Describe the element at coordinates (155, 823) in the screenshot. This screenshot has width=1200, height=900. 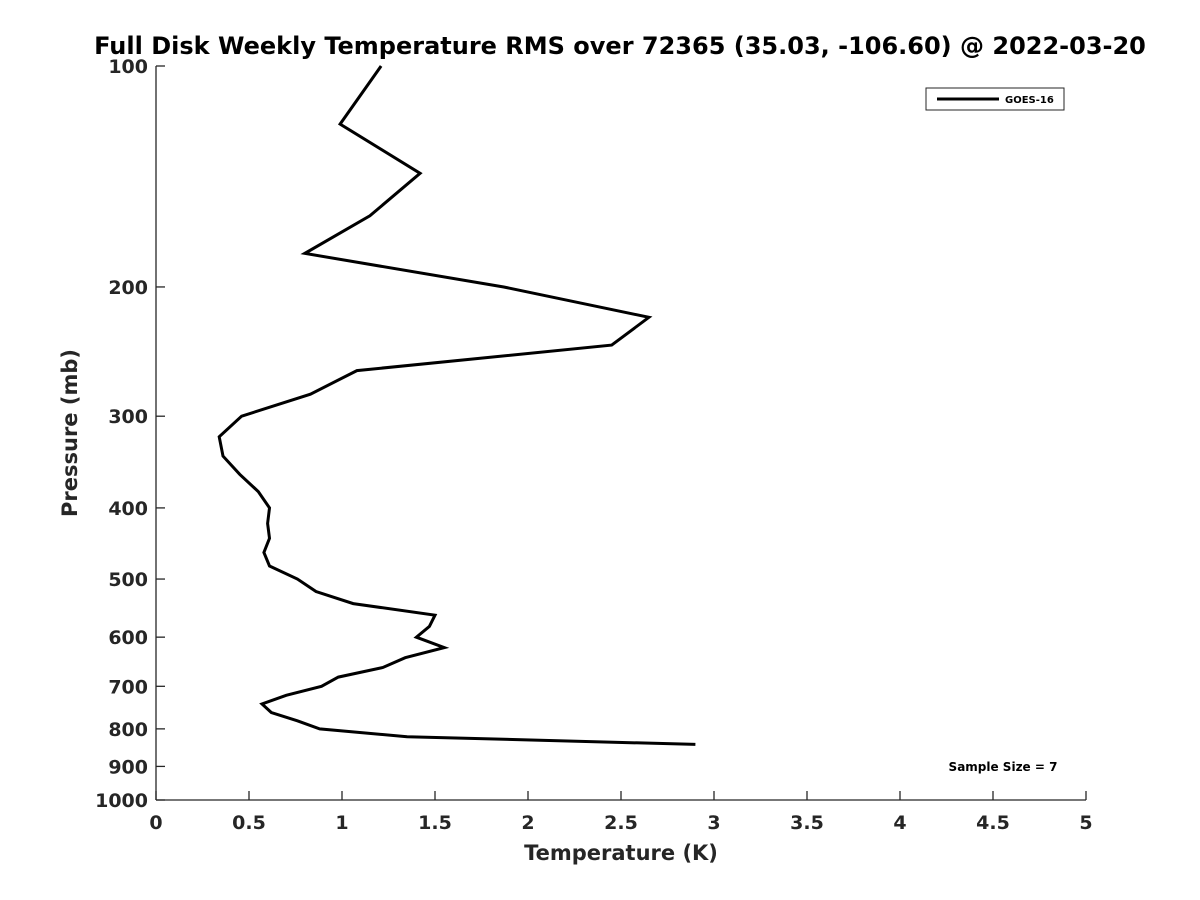
I see `x-tick-label: 0` at that location.